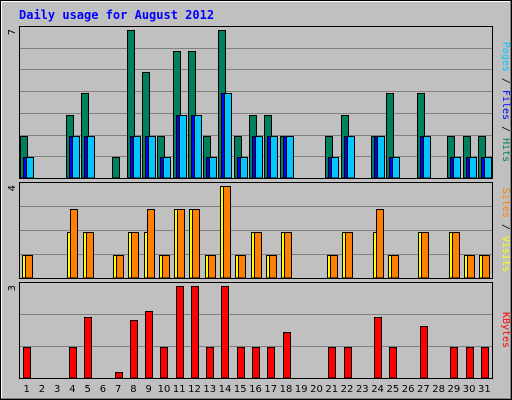 This screenshot has width=512, height=400. I want to click on legend-visits-sites: Sites / Visits, so click(505, 230).